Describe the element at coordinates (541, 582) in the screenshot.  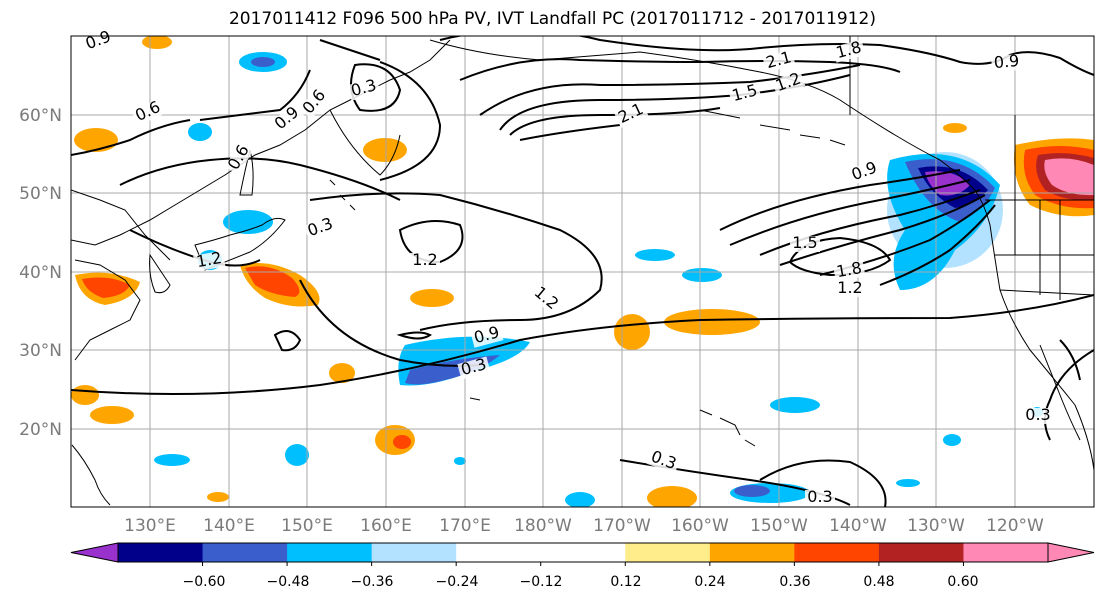
I see `colorbar-tick-label: −0.12` at that location.